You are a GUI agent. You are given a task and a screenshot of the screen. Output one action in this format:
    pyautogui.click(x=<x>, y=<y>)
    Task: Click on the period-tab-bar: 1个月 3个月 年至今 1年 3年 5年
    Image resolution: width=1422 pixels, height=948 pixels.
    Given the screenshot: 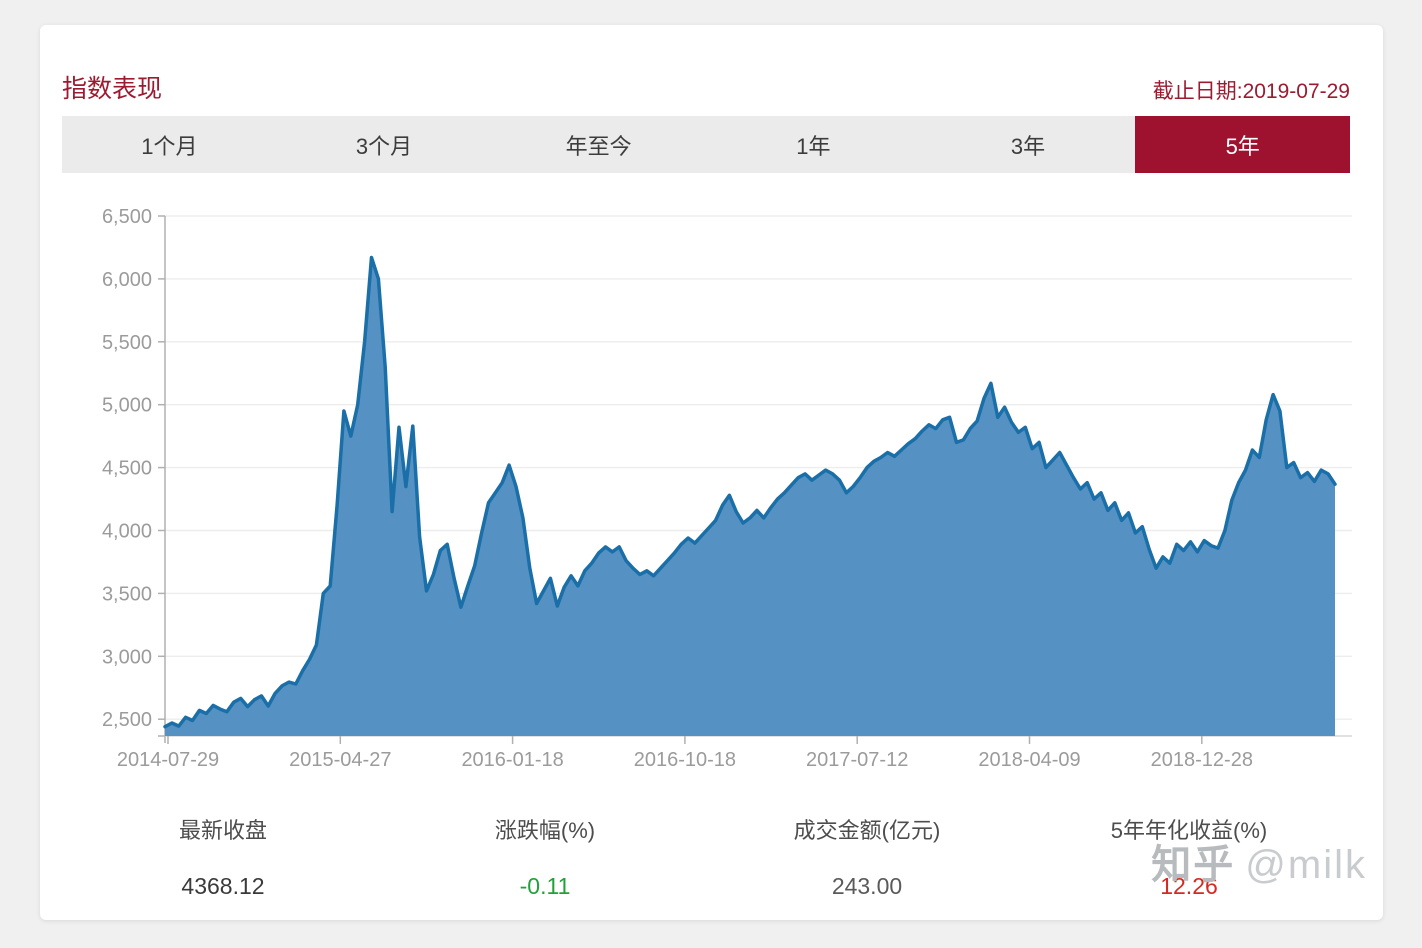 What is the action you would take?
    pyautogui.click(x=706, y=144)
    